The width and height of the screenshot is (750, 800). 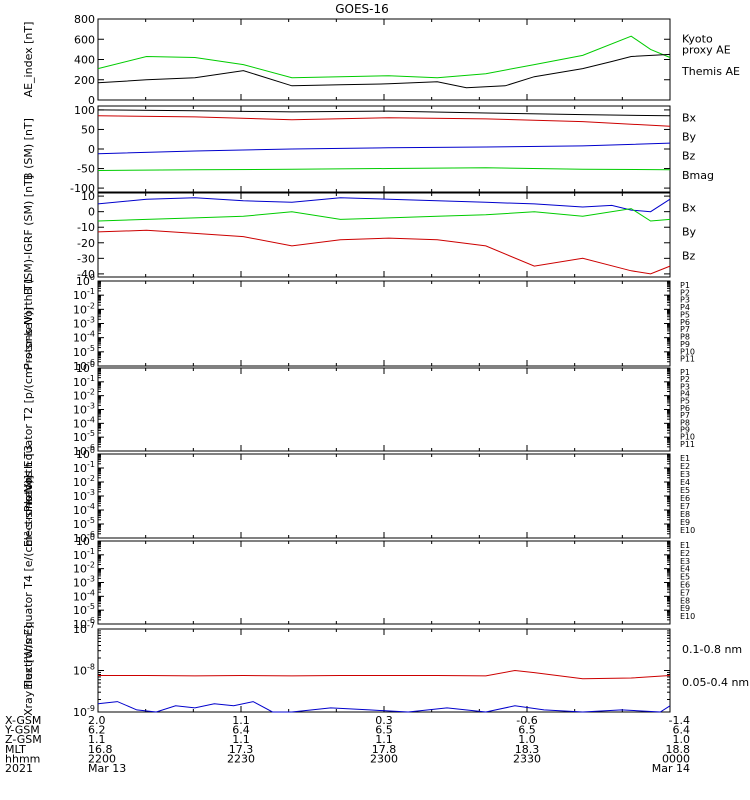 I want to click on x-row-value: 2330, so click(x=527, y=758).